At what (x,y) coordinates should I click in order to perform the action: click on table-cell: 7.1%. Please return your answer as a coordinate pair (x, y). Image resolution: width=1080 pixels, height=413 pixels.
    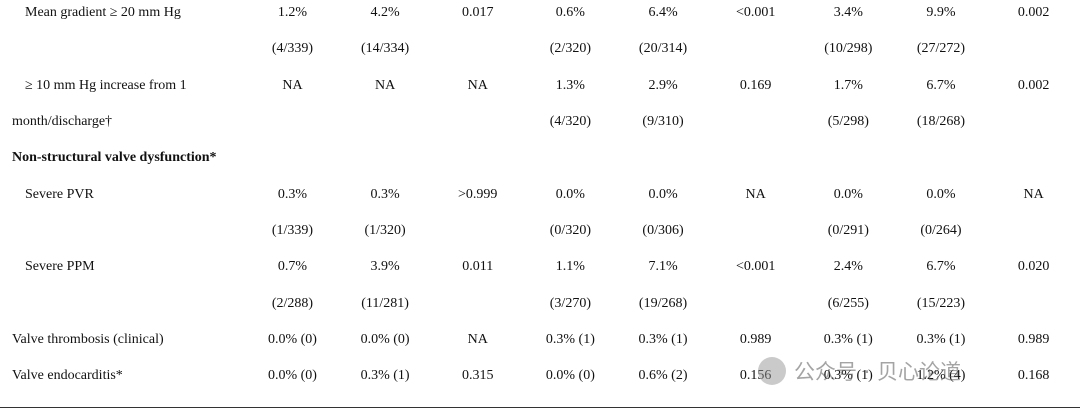
    Looking at the image, I should click on (663, 267).